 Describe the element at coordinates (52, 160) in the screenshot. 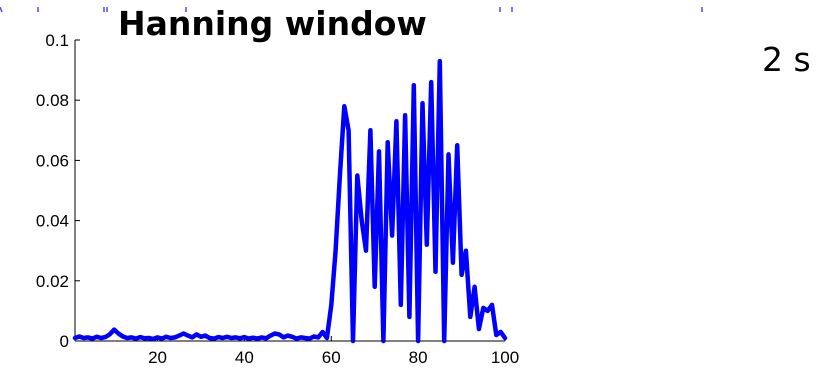

I see `y-tick-label: 0.06` at that location.